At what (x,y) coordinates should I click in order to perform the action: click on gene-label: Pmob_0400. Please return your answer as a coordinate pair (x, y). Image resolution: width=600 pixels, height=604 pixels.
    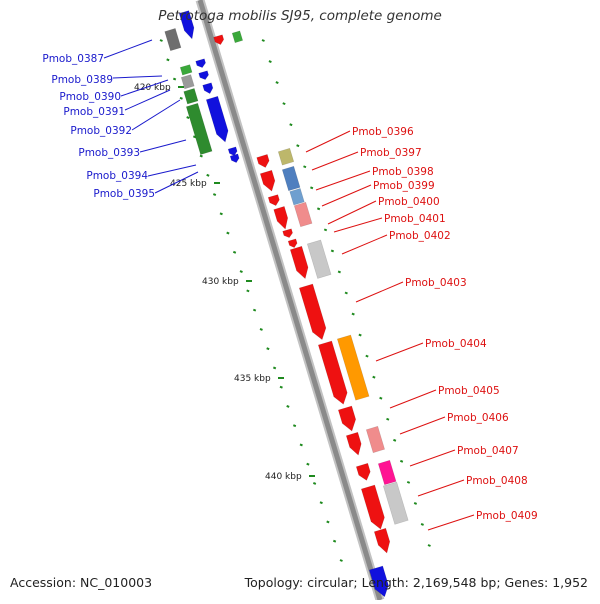
    Looking at the image, I should click on (409, 202).